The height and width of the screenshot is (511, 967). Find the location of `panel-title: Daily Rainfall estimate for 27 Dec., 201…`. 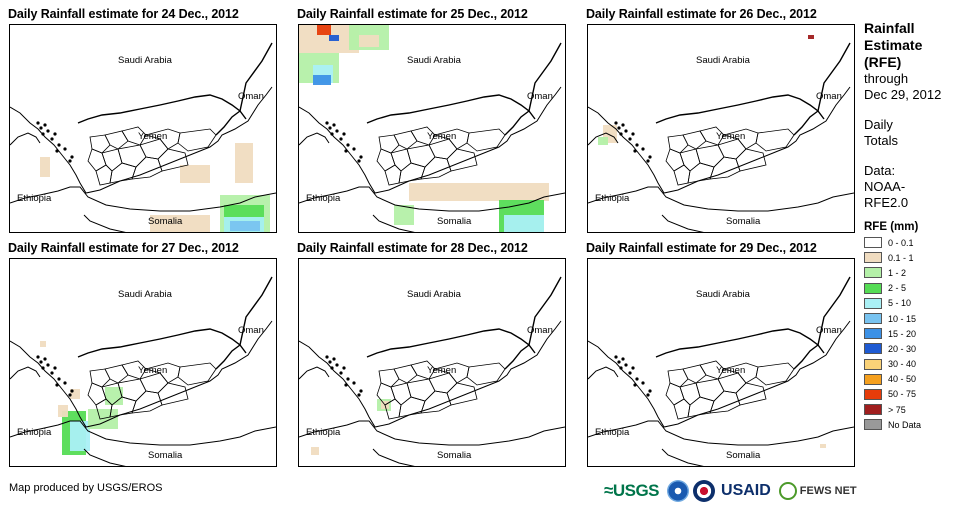

panel-title: Daily Rainfall estimate for 27 Dec., 201… is located at coordinates (123, 248).